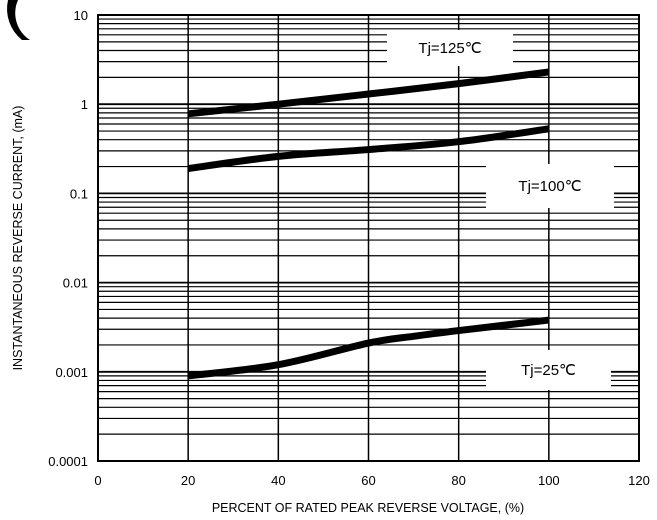 The width and height of the screenshot is (657, 520). What do you see at coordinates (188, 480) in the screenshot?
I see `x-tick-label: 20` at bounding box center [188, 480].